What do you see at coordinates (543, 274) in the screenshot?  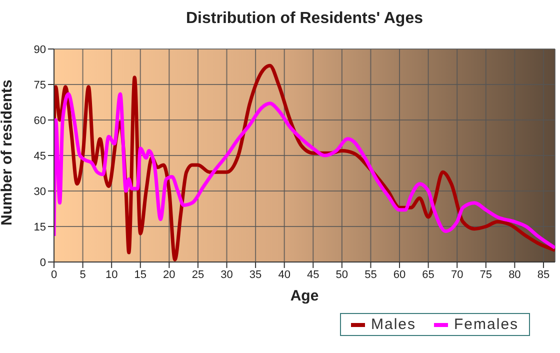 I see `x-tick-label: 85` at bounding box center [543, 274].